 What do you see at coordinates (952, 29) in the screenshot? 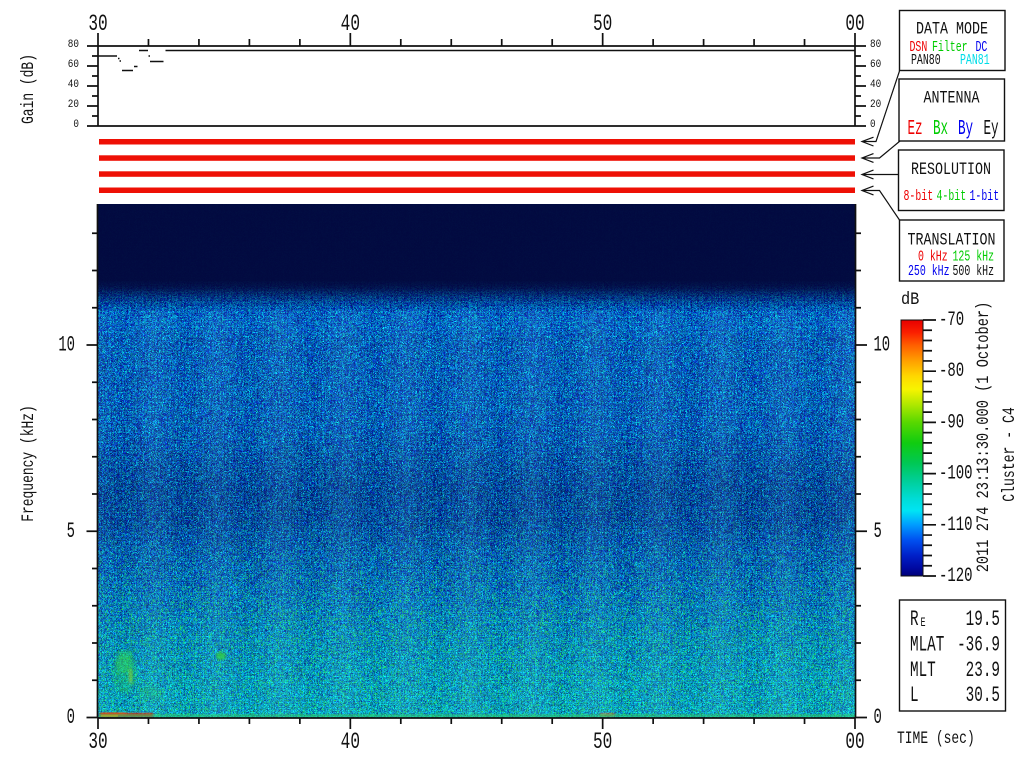
I see `svg-text: DATA MODE` at bounding box center [952, 29].